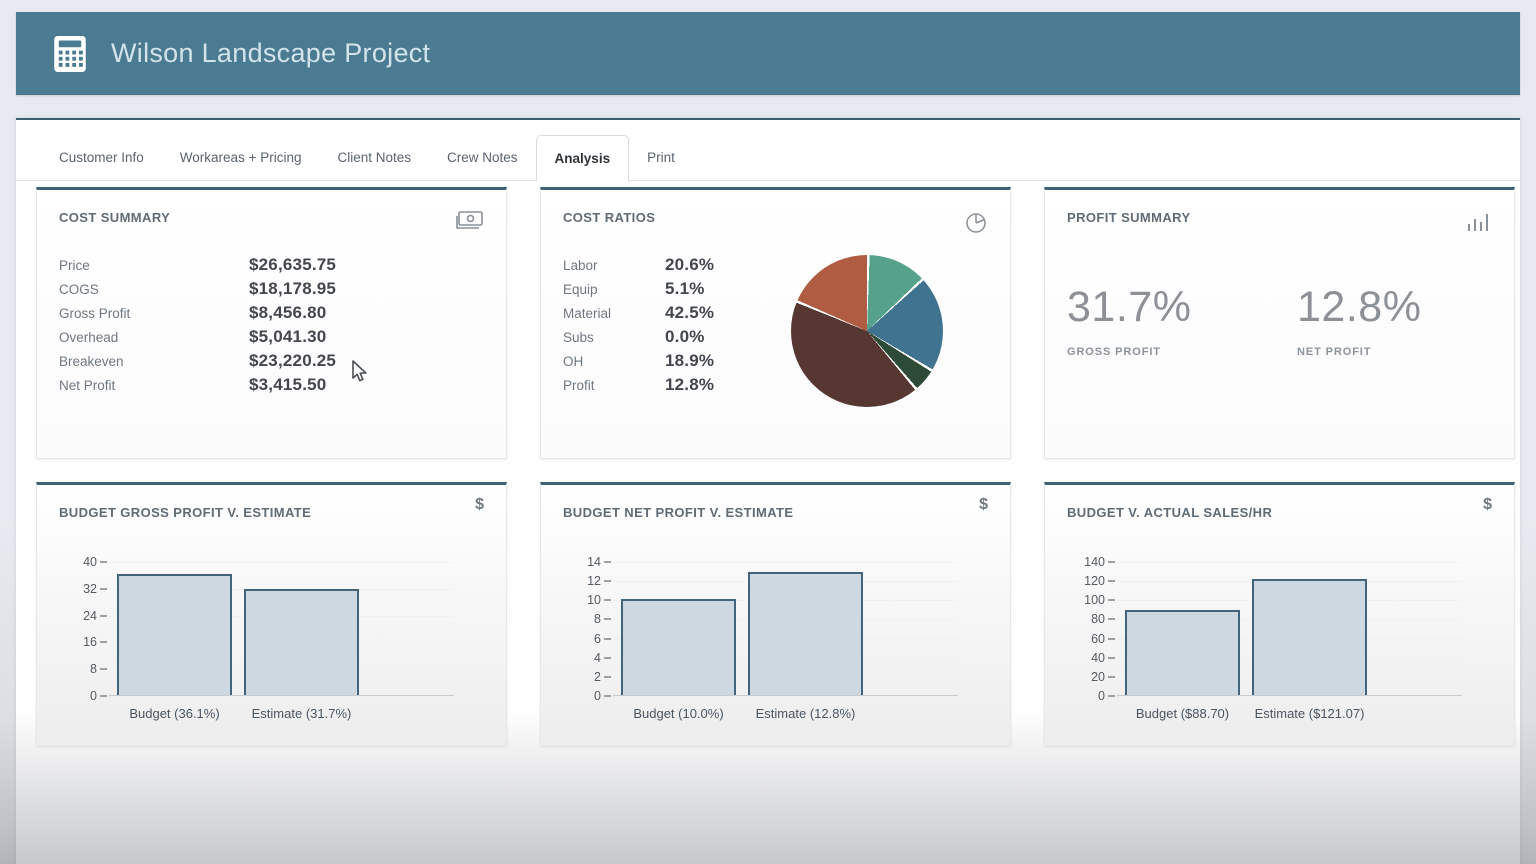 The width and height of the screenshot is (1536, 864). Describe the element at coordinates (1098, 619) in the screenshot. I see `y-axis-tick-label: 80` at that location.